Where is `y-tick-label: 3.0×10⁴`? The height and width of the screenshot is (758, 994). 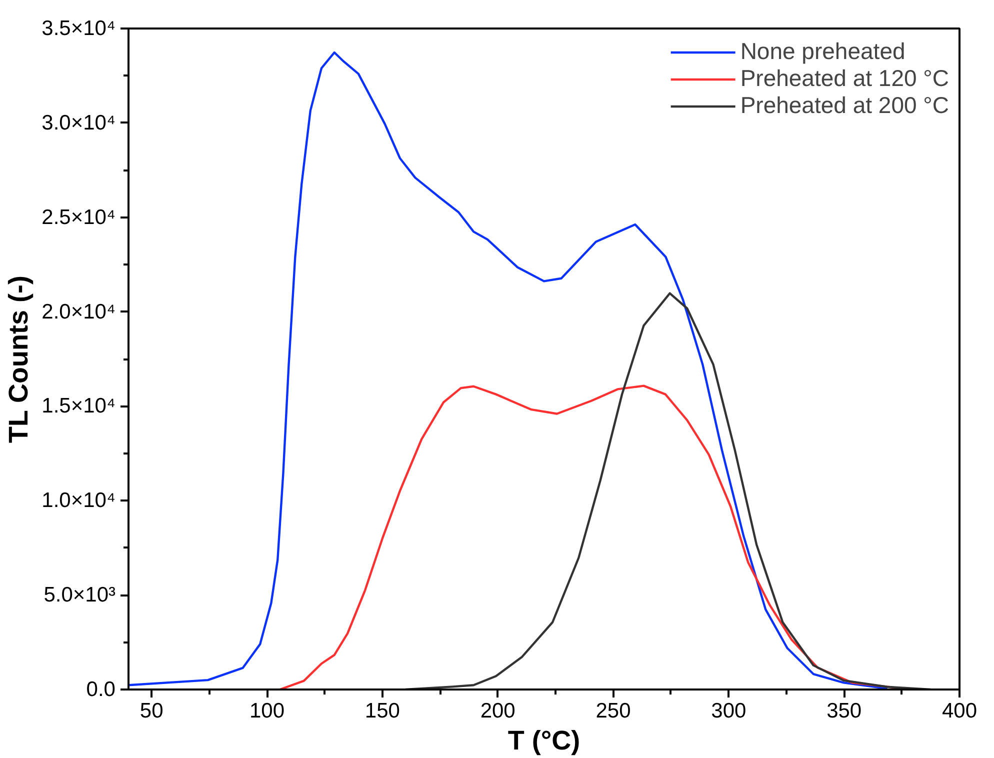
y-tick-label: 3.0×10⁴ is located at coordinates (79, 122).